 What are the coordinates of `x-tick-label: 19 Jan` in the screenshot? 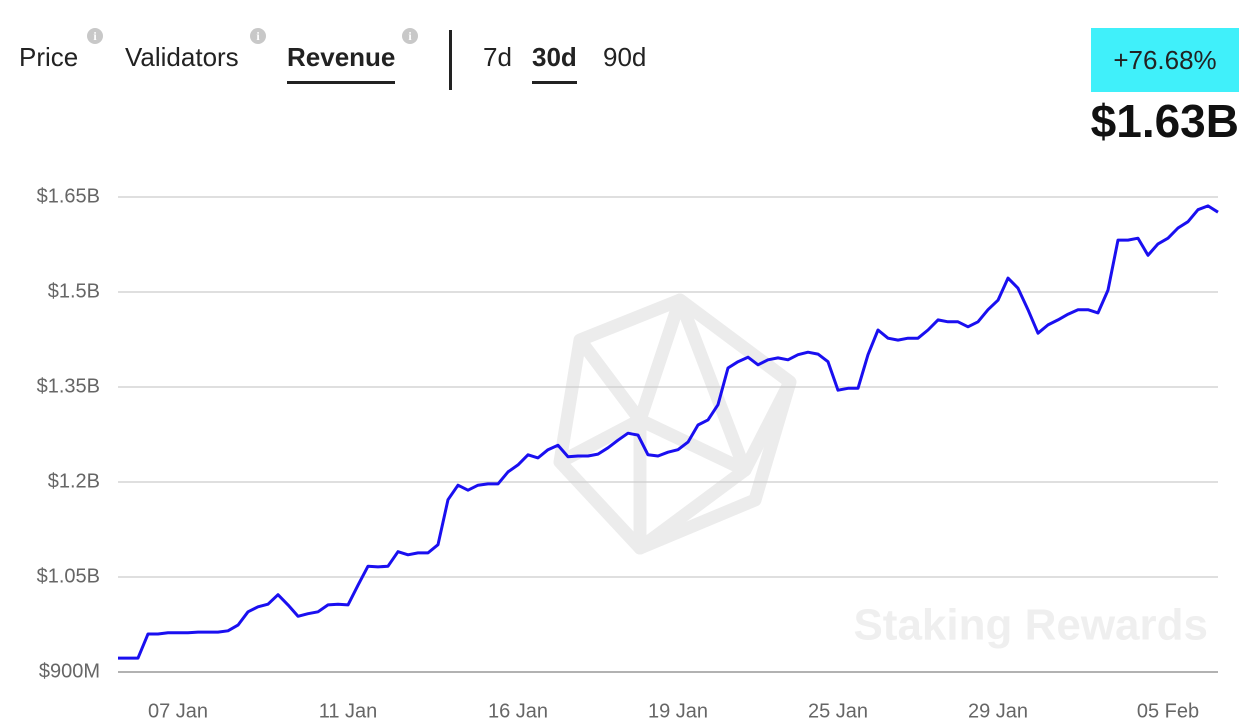 It's located at (678, 711).